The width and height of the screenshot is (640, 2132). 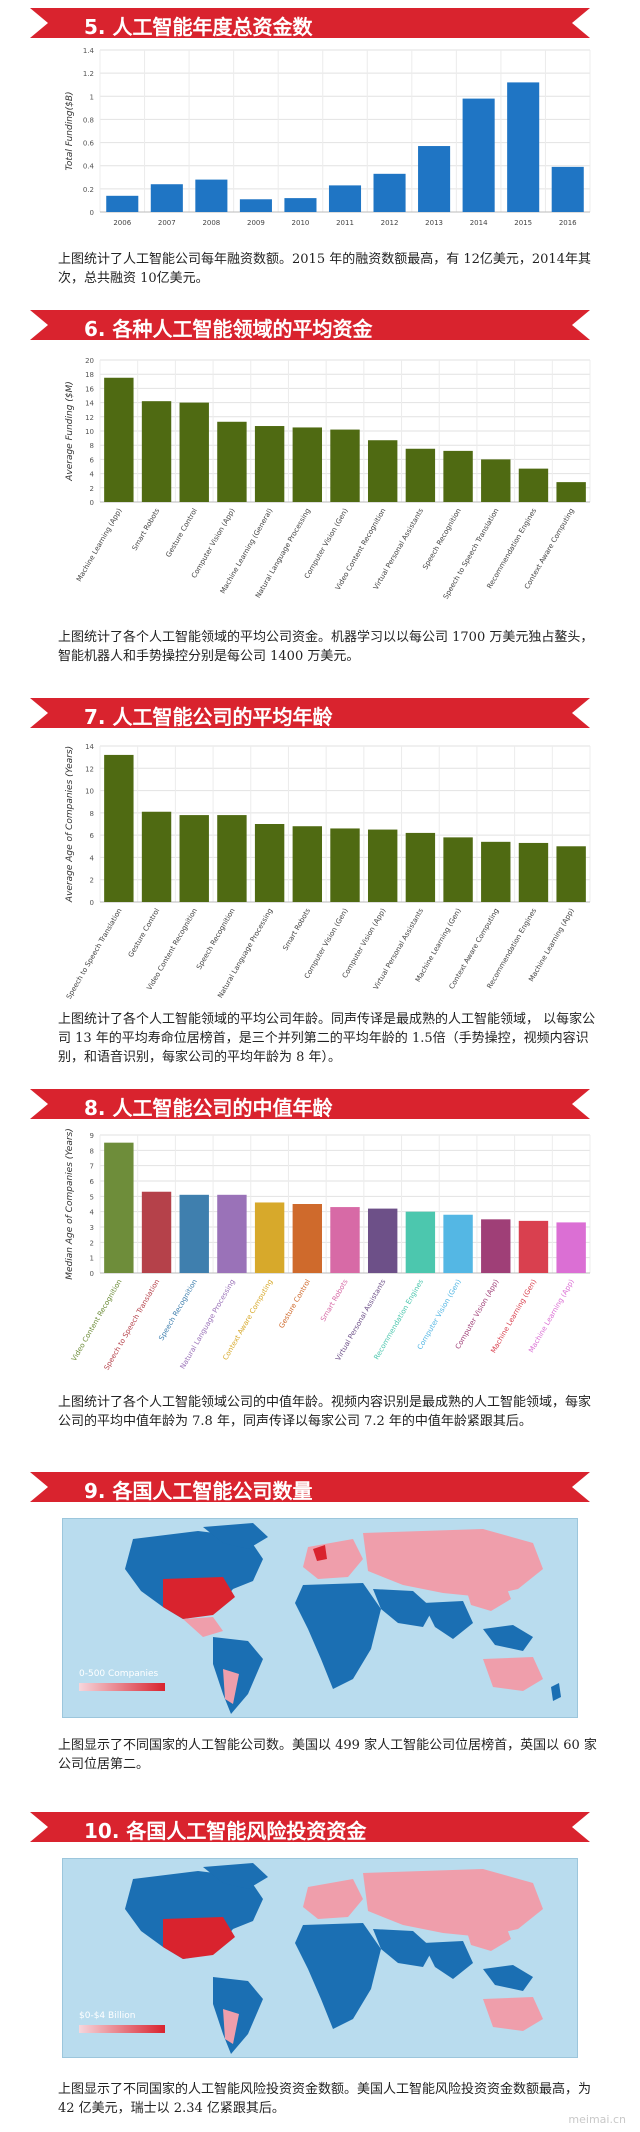 What do you see at coordinates (310, 23) in the screenshot?
I see `section-banner: 5. 人工智能年度总资金数` at bounding box center [310, 23].